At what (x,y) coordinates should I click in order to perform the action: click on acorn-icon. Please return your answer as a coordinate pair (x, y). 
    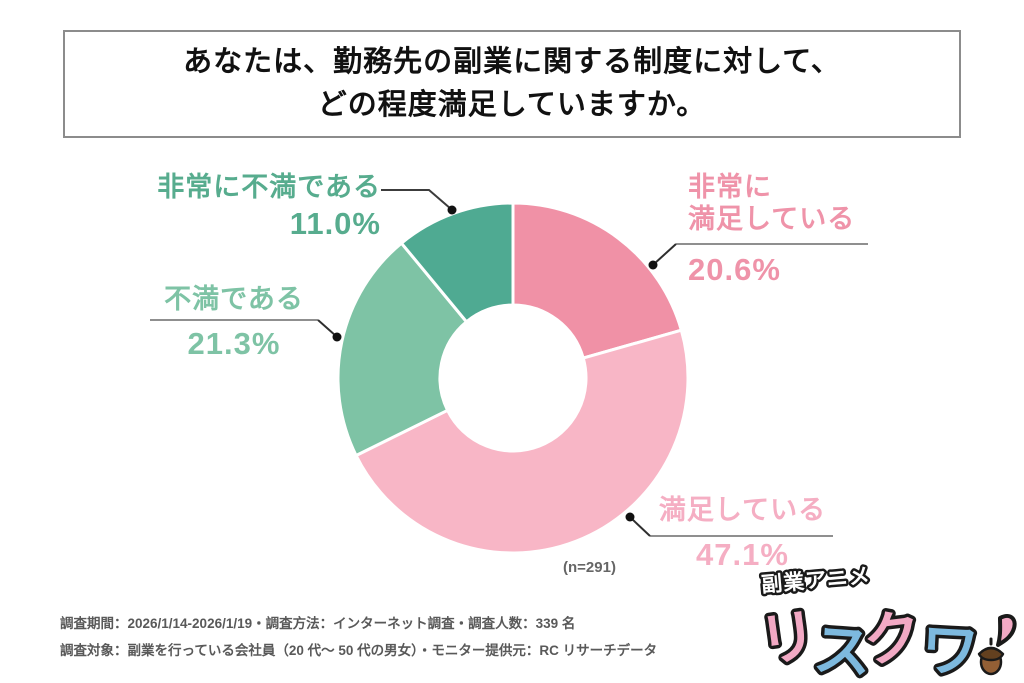
    Looking at the image, I should click on (997, 644).